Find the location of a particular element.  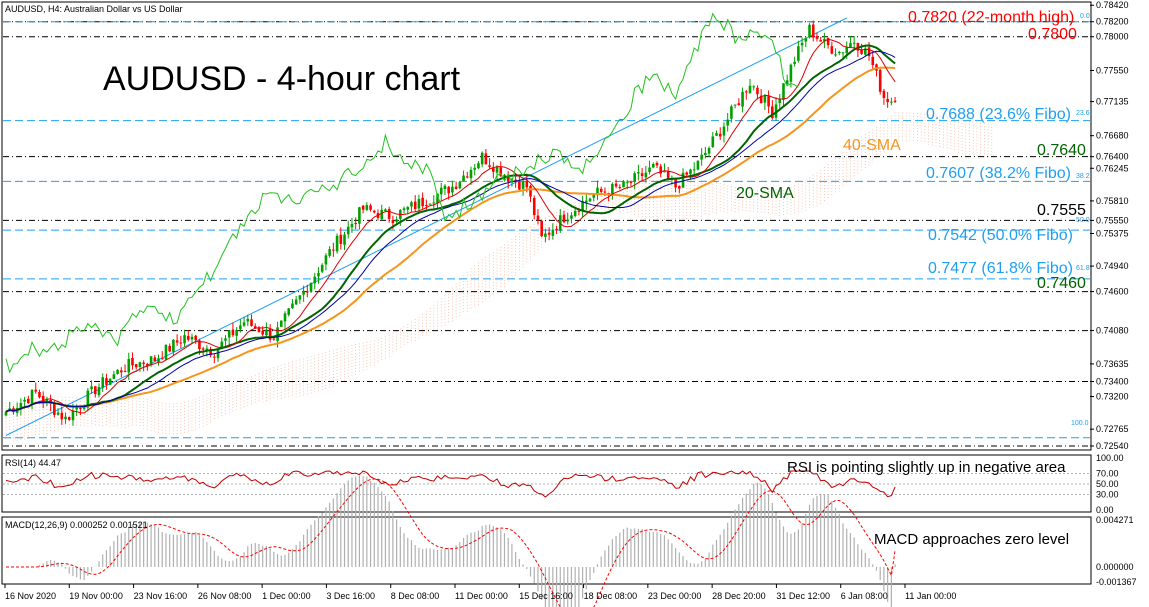

rsi-tick-label: 0.00 is located at coordinates (1105, 510).